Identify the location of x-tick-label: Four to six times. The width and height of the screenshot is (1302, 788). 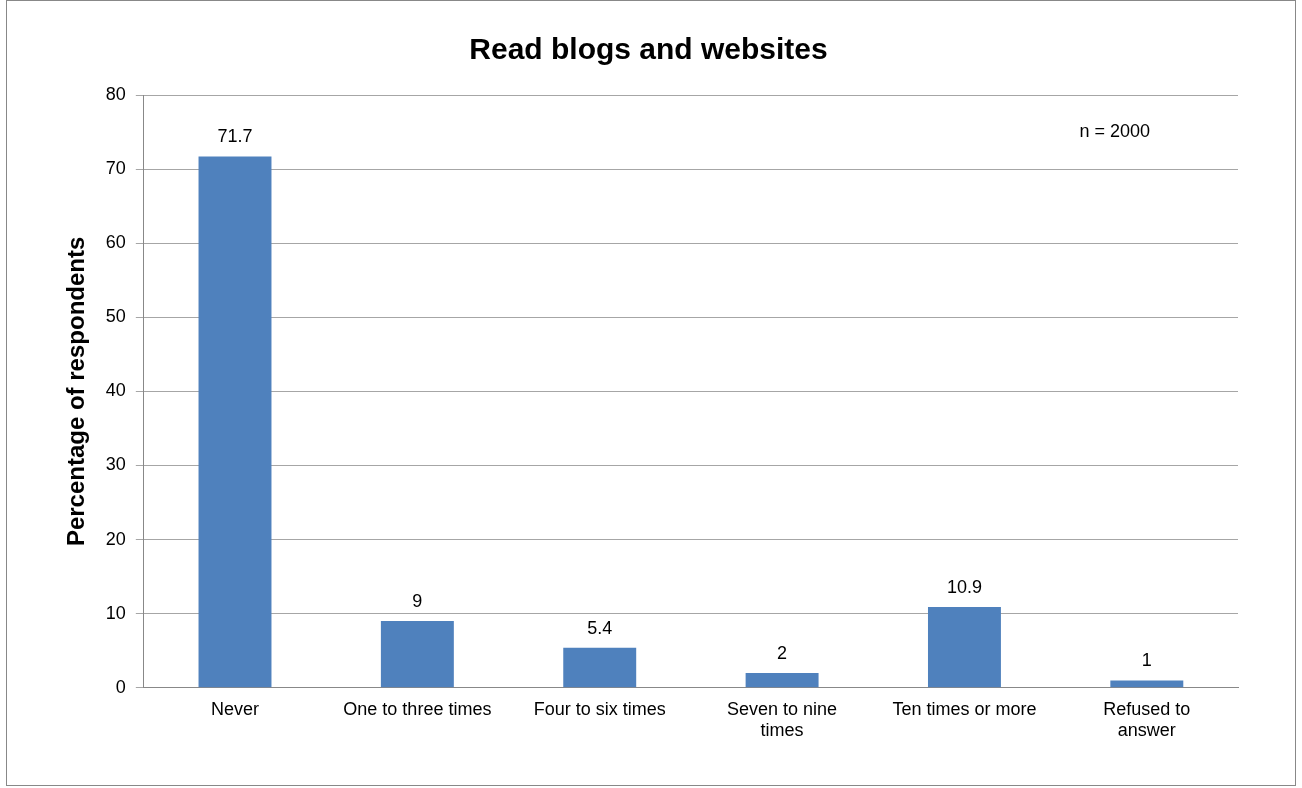
(599, 708).